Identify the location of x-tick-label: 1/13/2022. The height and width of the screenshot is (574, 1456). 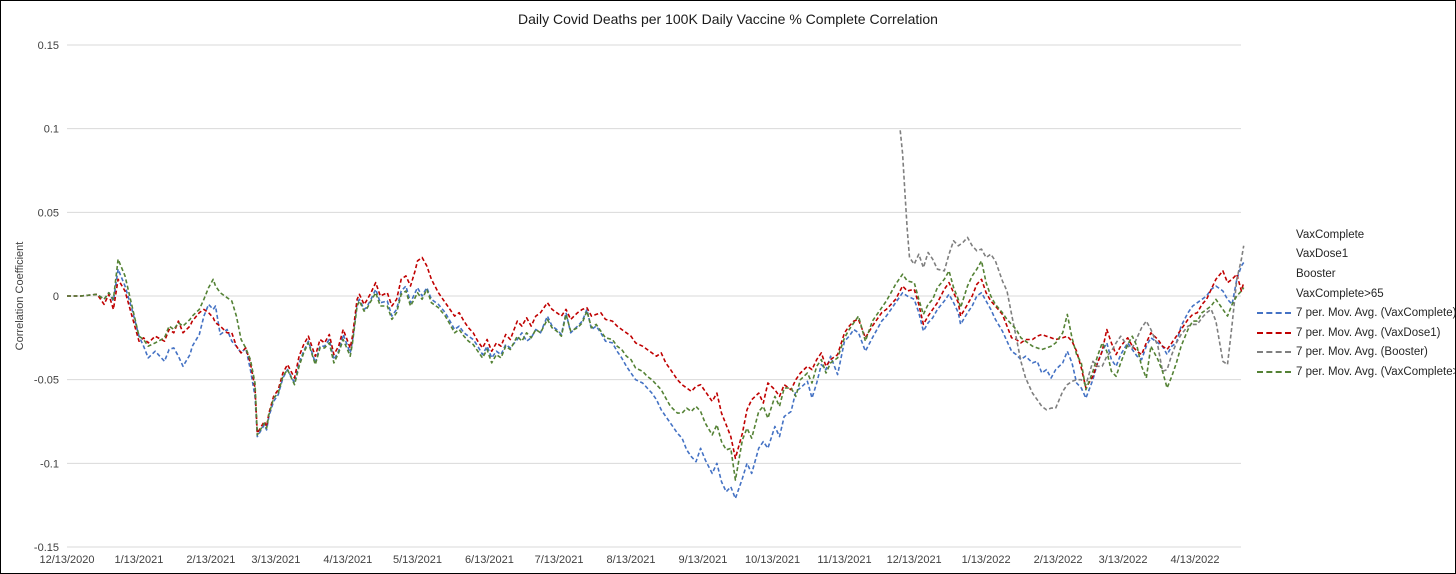
(986, 560).